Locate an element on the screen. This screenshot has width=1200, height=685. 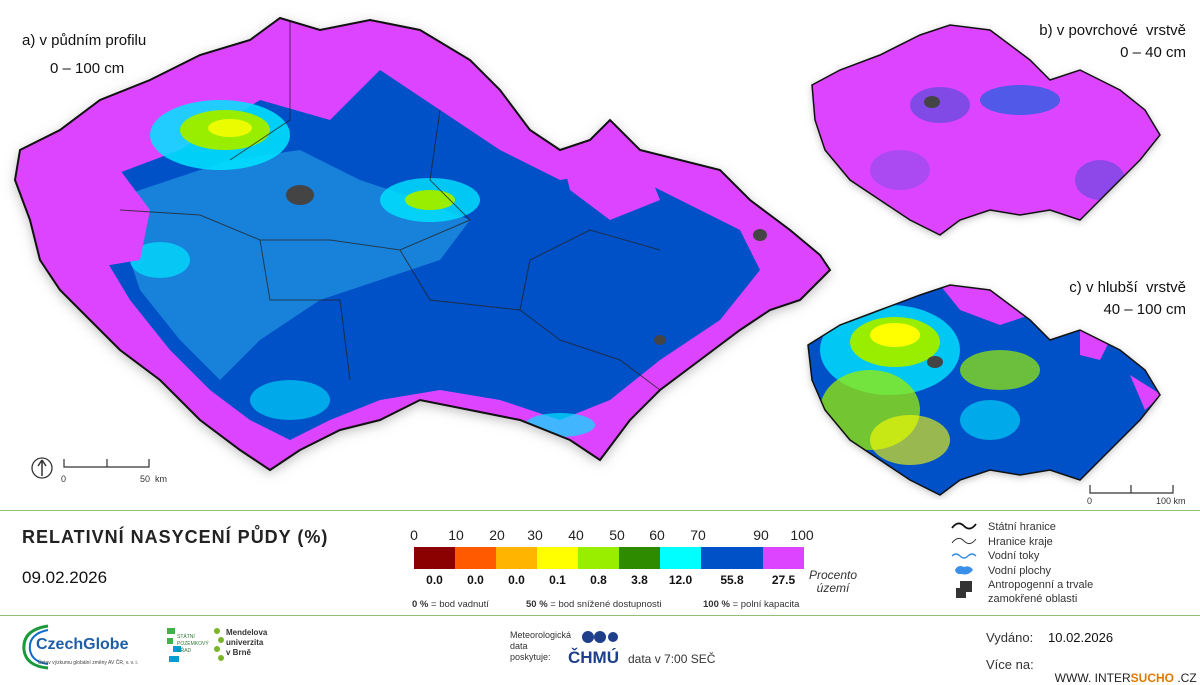
note-wilting-point: 0 % = bod vadnutí is located at coordinates (450, 604).